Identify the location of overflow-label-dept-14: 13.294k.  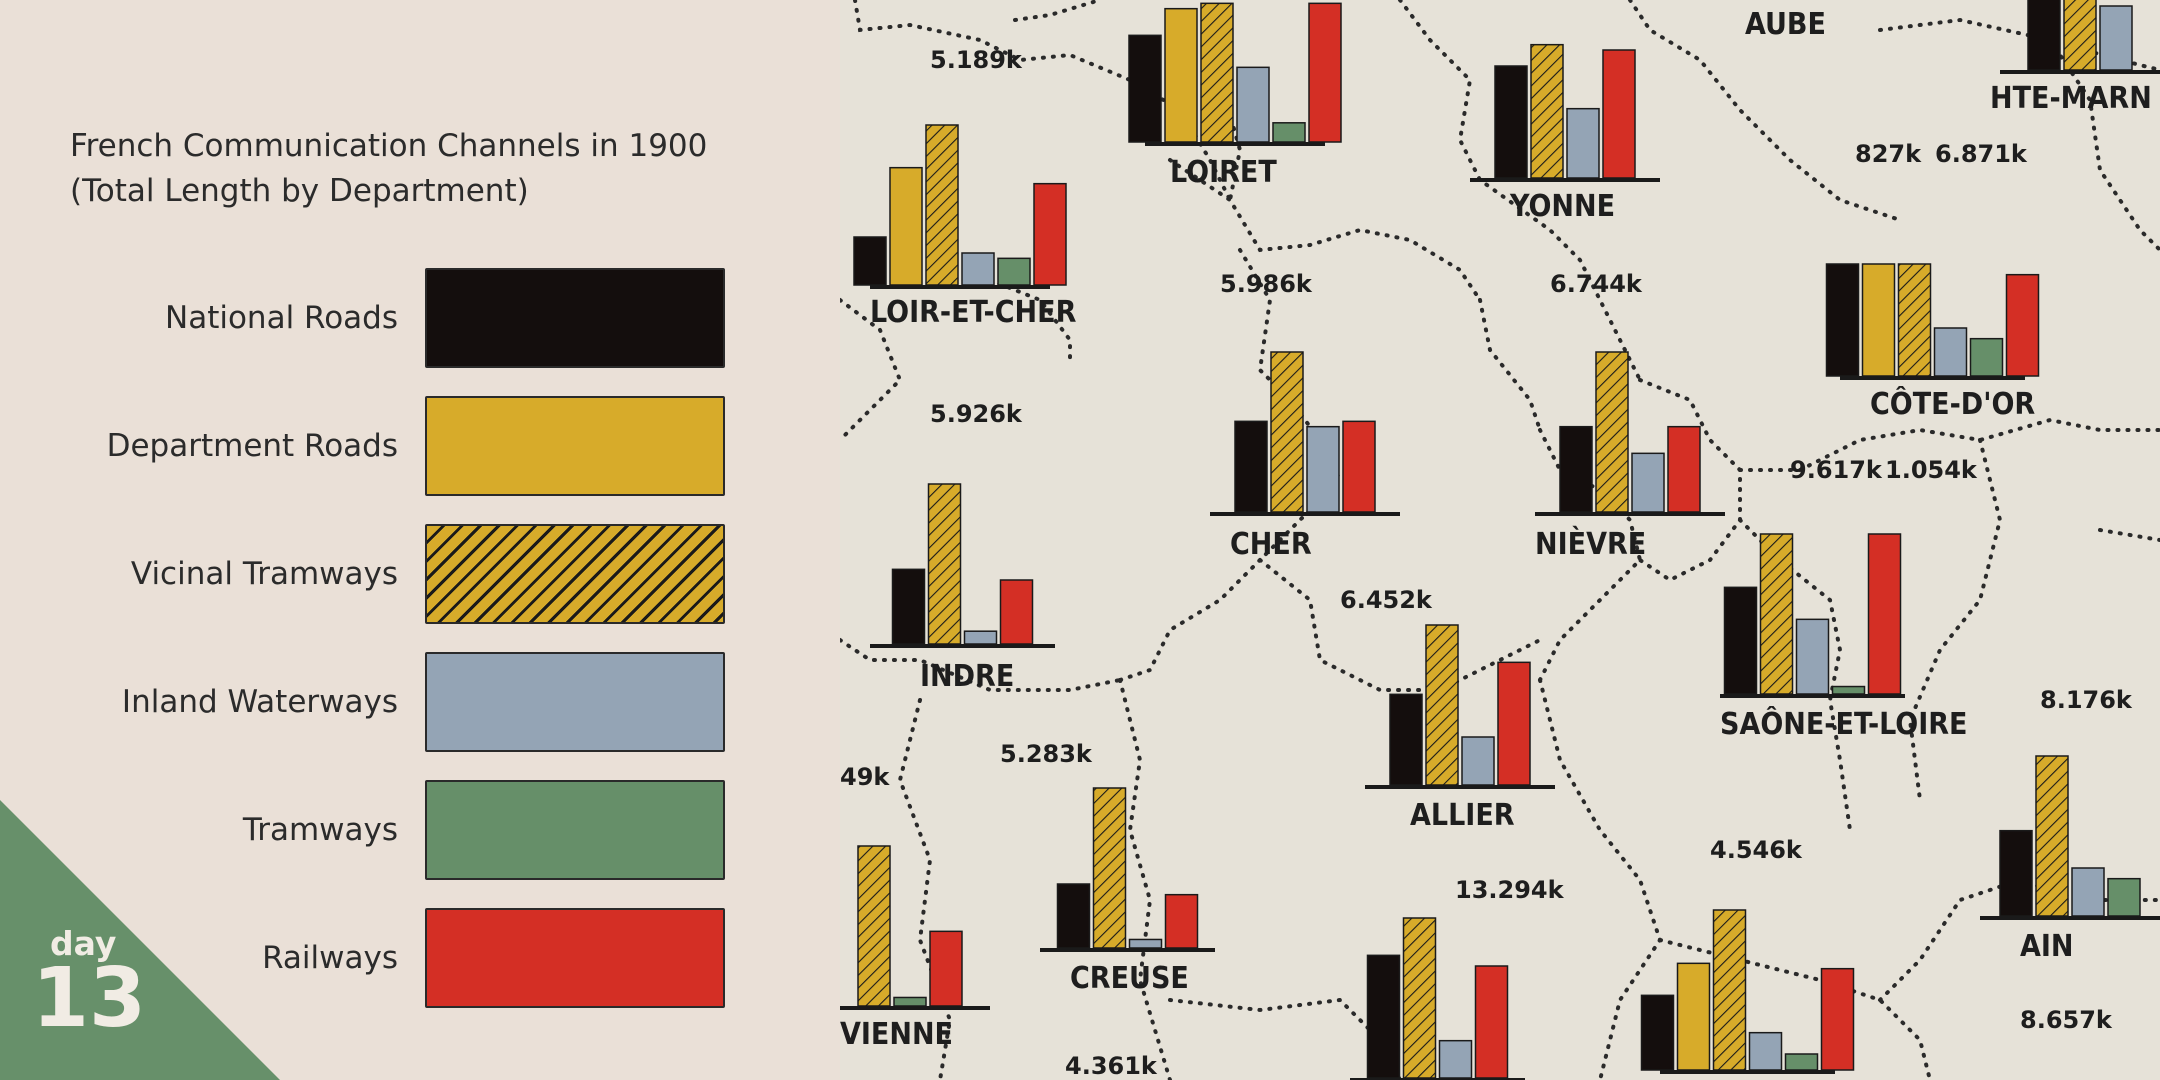
(1510, 890).